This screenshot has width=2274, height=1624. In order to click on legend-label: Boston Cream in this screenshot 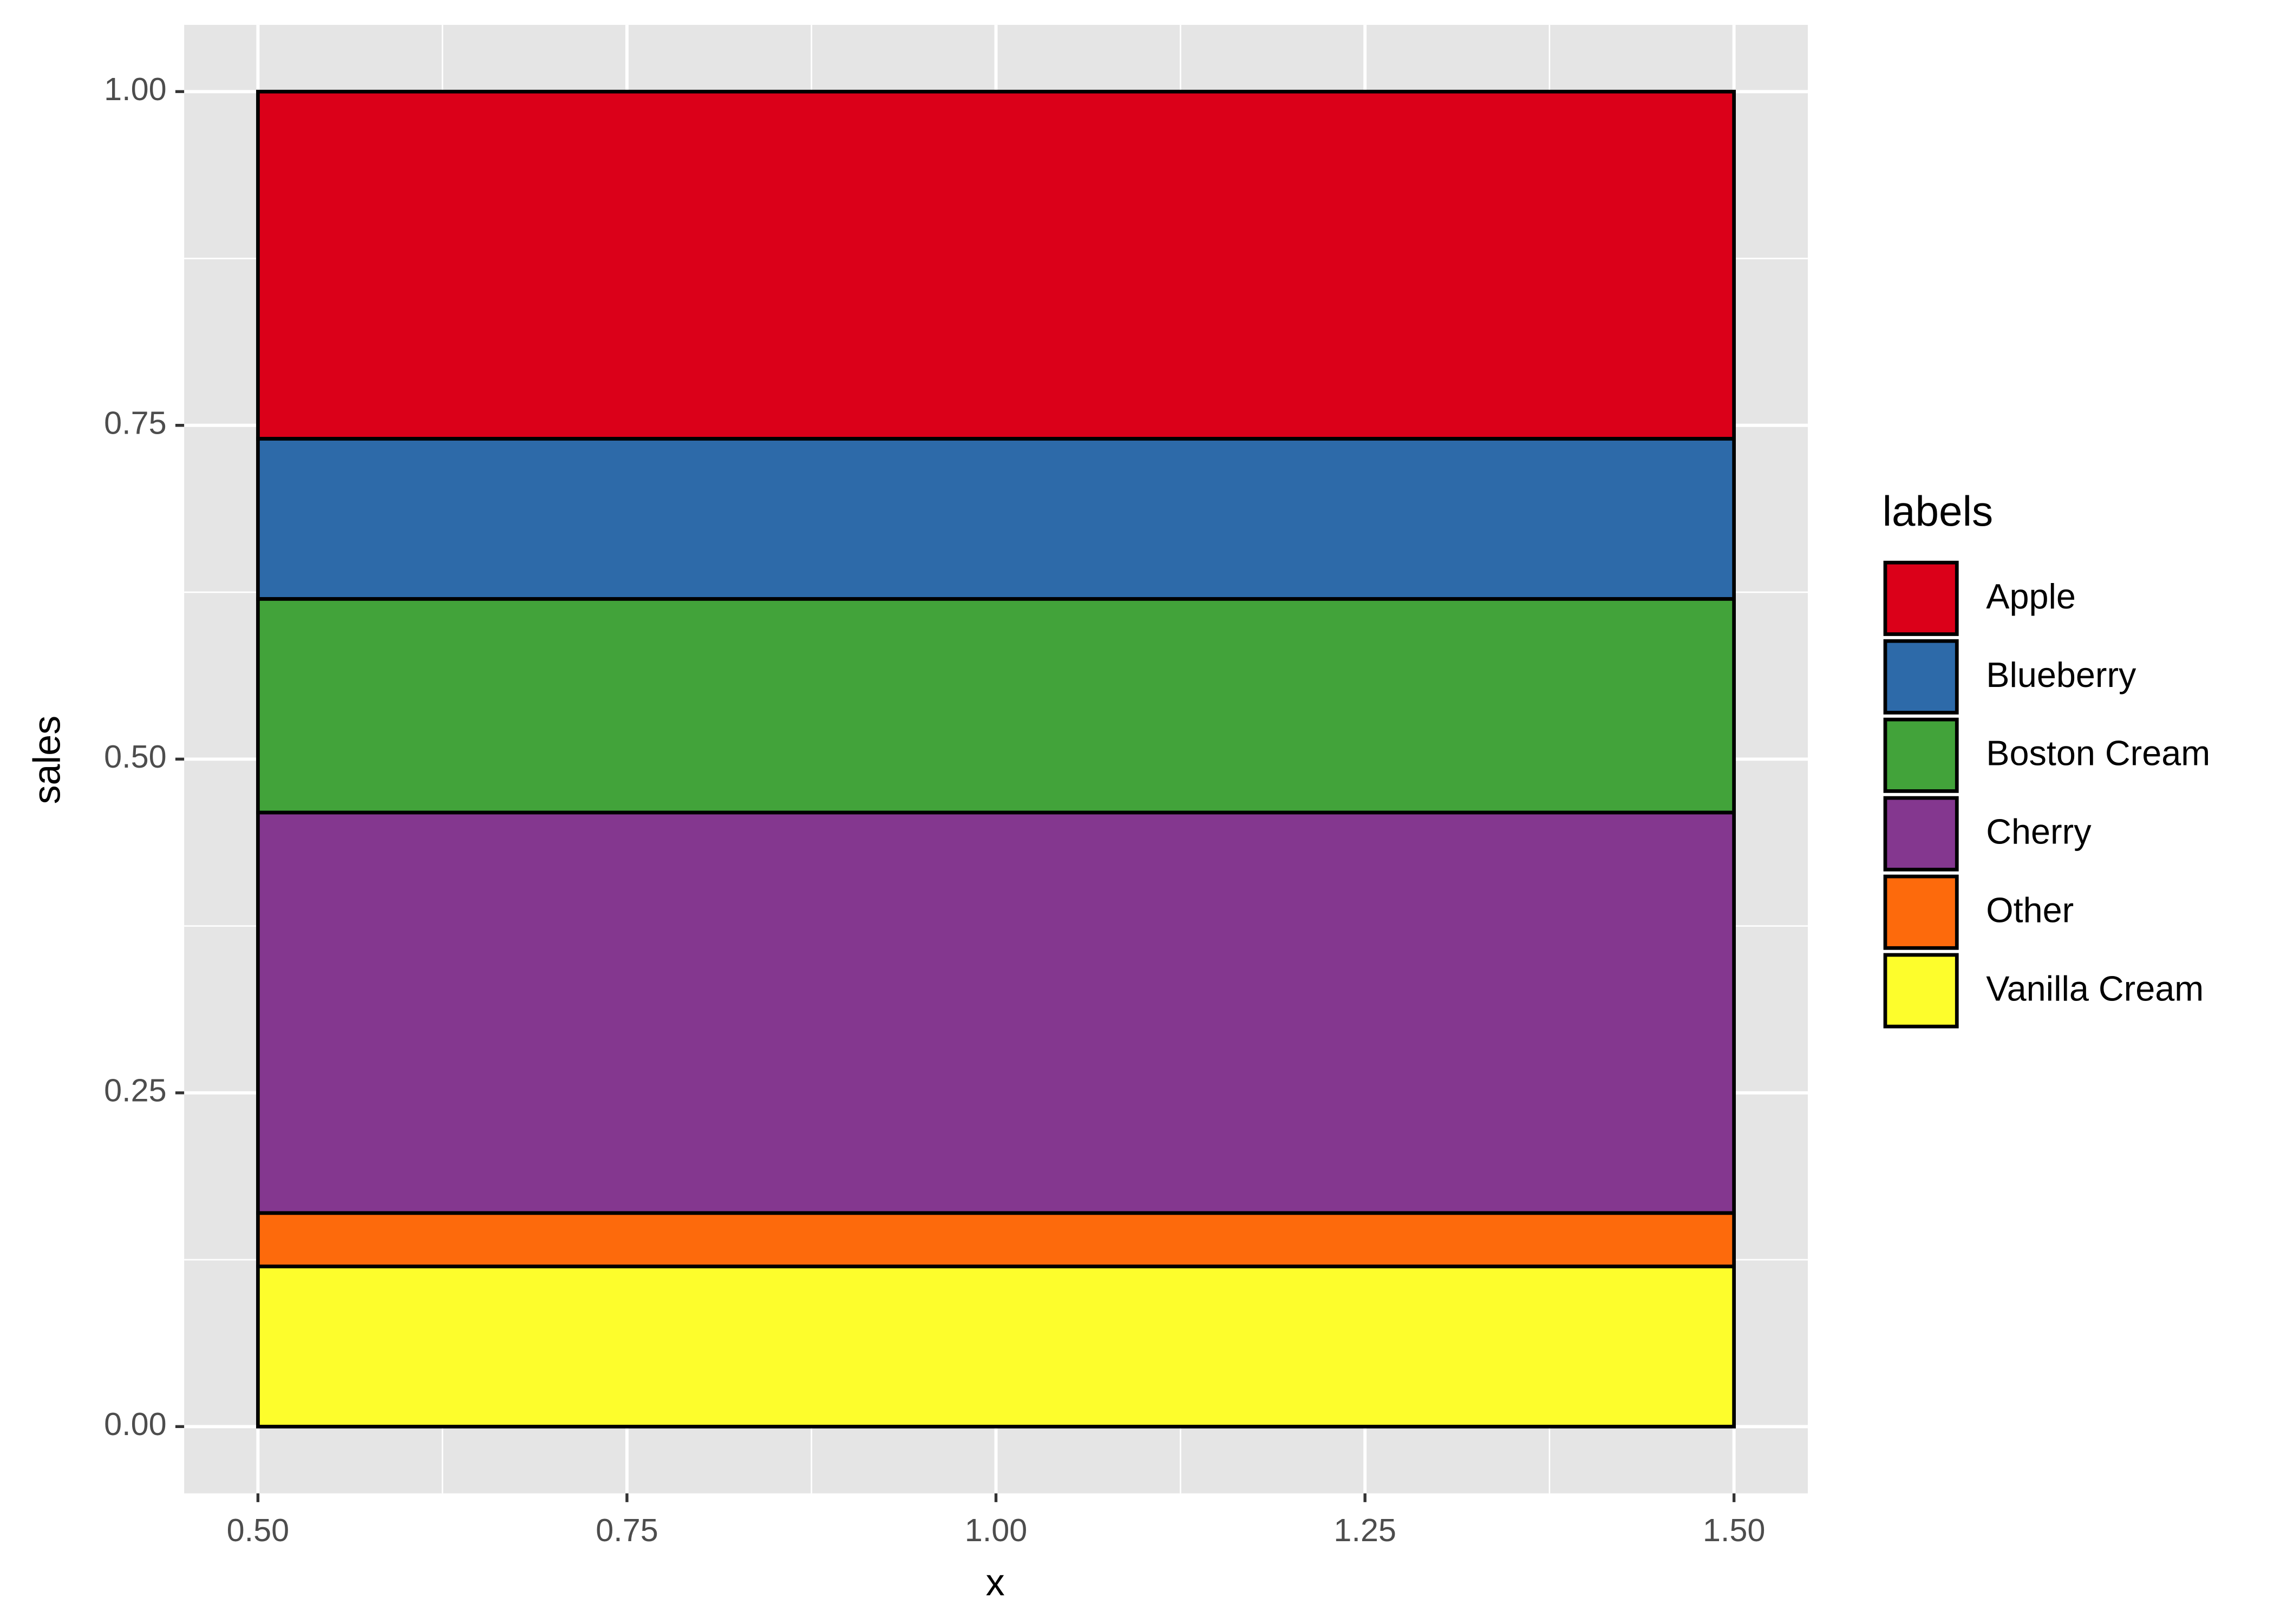, I will do `click(2098, 753)`.